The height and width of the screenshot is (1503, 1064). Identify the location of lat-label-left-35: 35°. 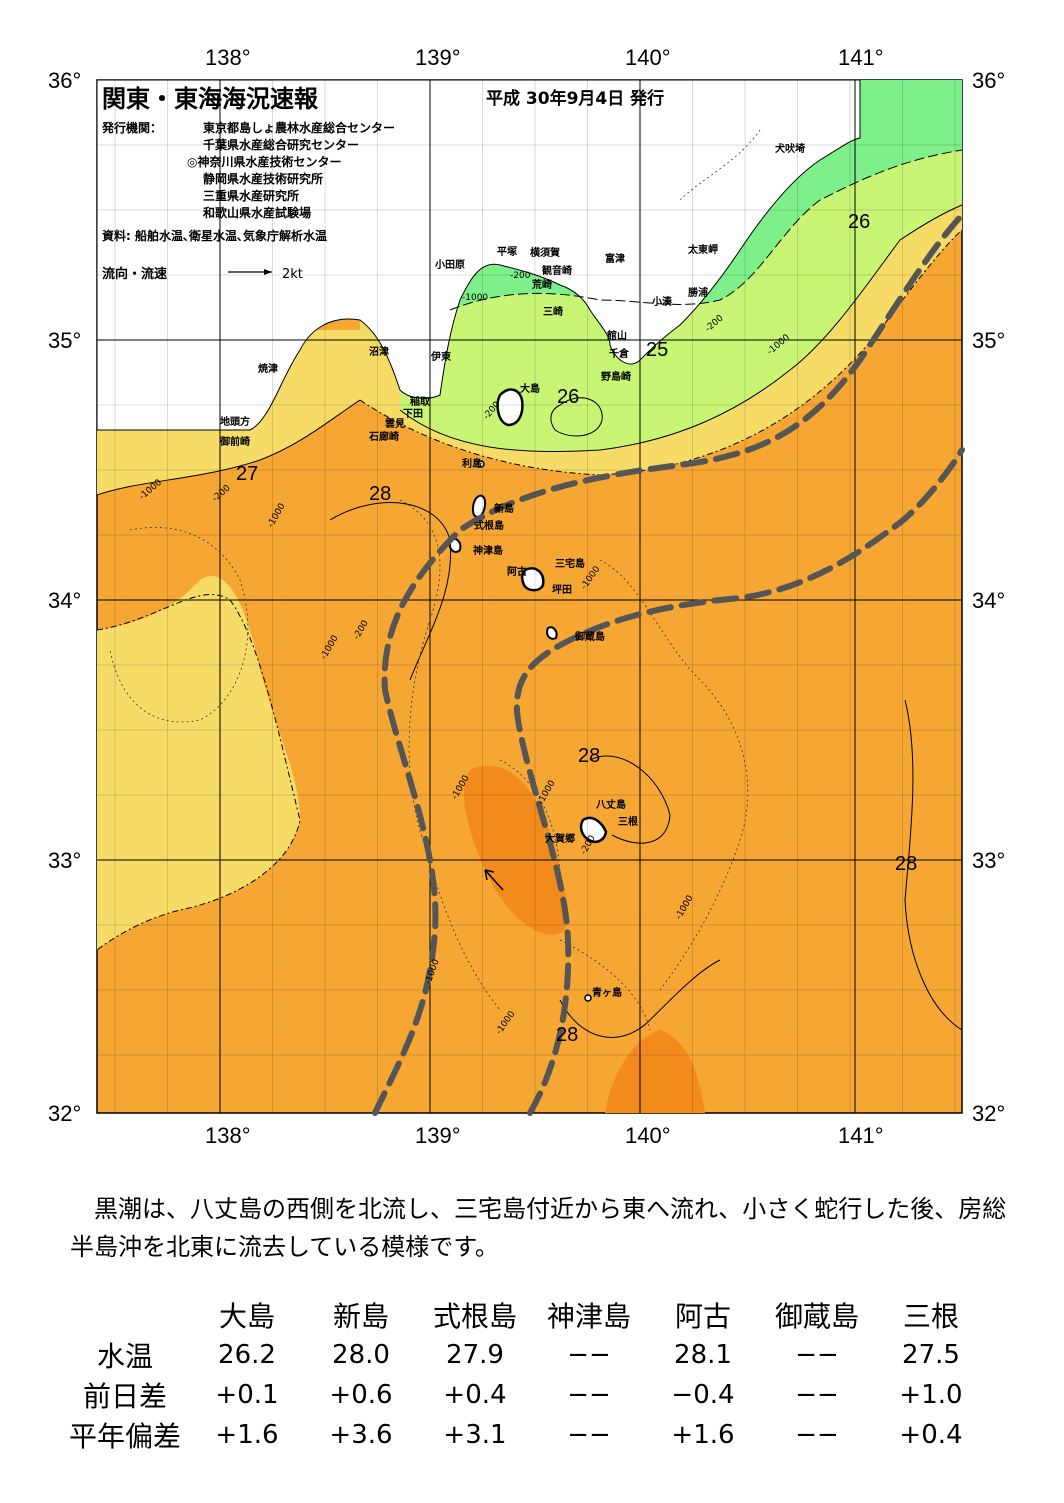
(64, 340).